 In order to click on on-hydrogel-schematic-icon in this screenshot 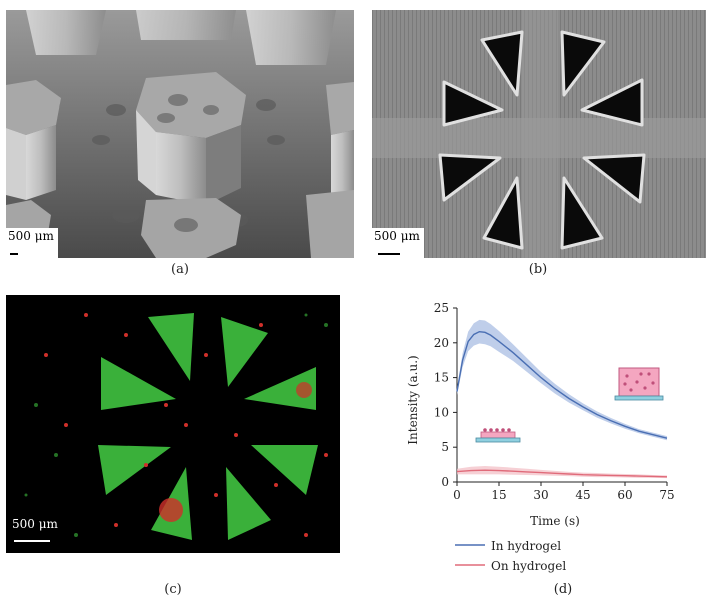, I will do `click(498, 435)`.